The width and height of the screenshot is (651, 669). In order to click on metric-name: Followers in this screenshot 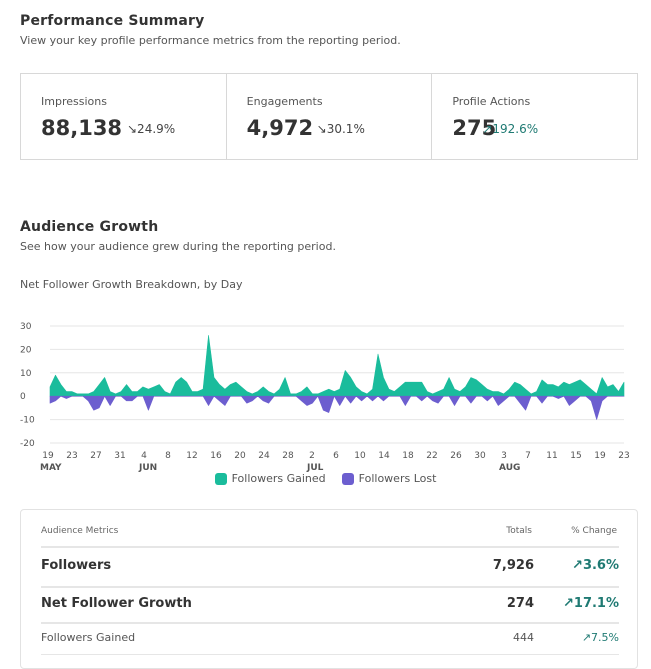, I will do `click(76, 565)`.